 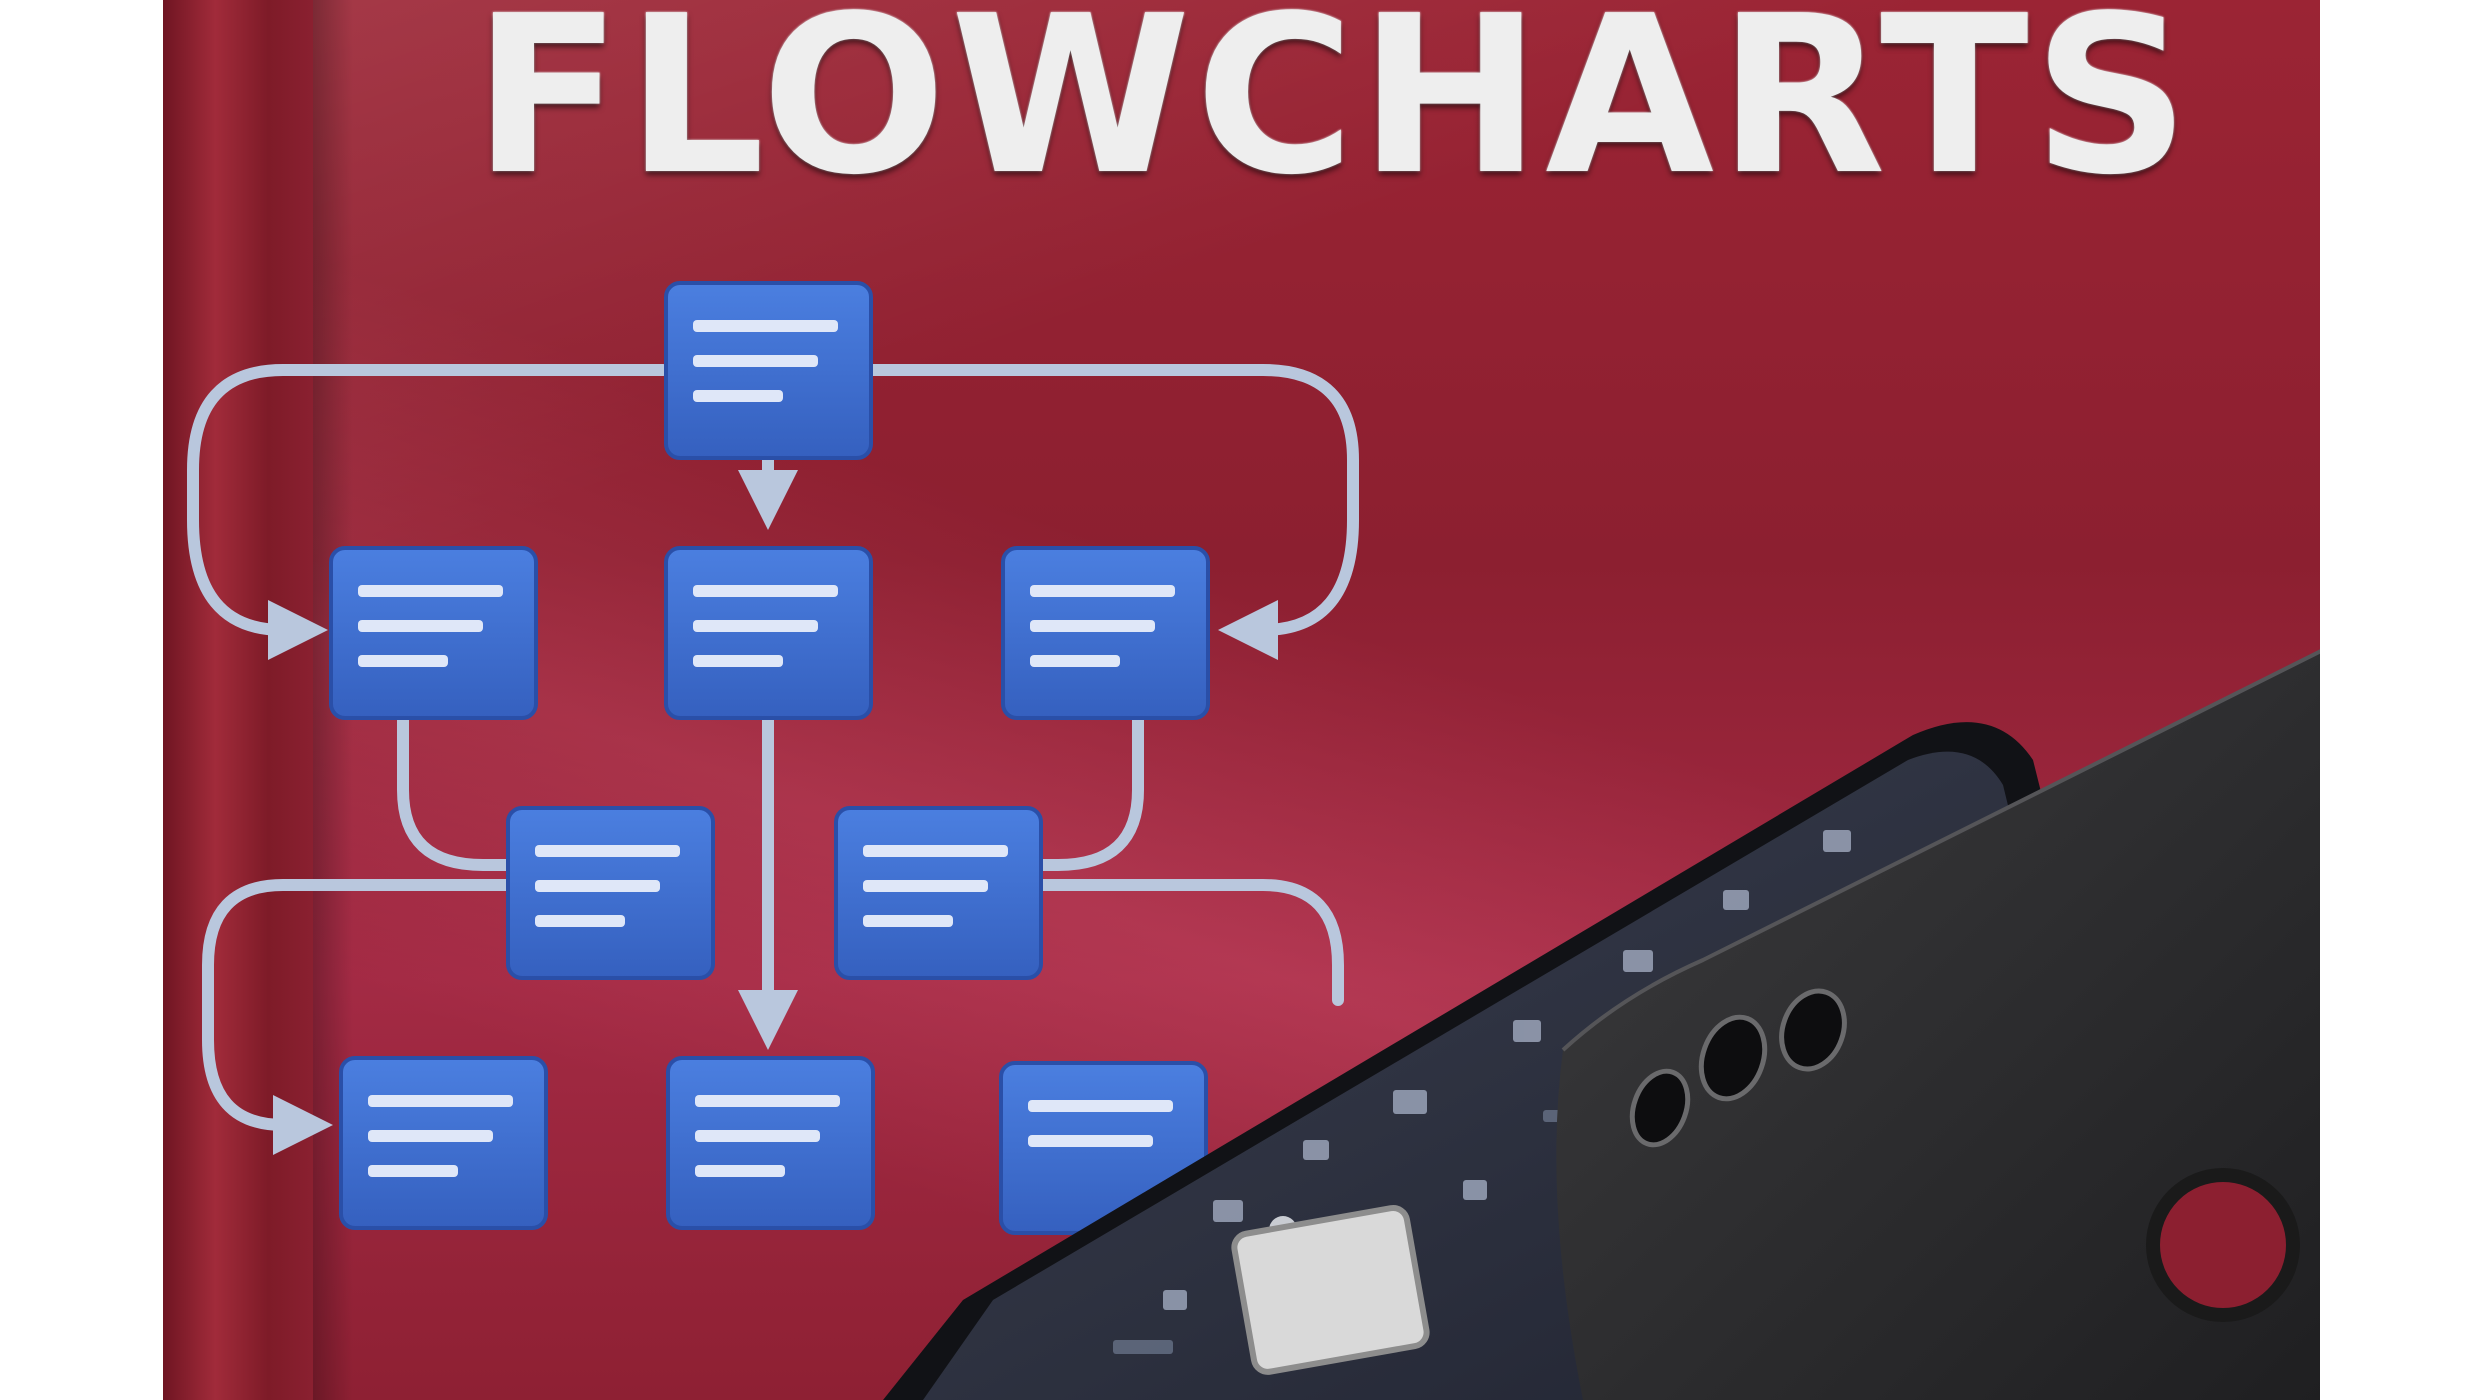 What do you see at coordinates (433, 633) in the screenshot?
I see `flow-box-row1-left` at bounding box center [433, 633].